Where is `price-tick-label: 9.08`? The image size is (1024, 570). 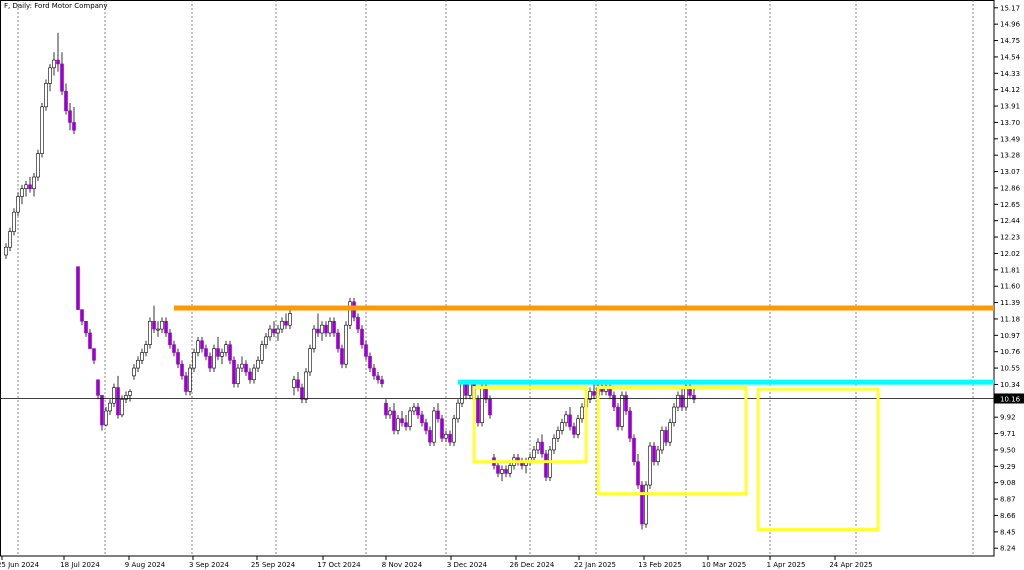 price-tick-label: 9.08 is located at coordinates (1008, 483).